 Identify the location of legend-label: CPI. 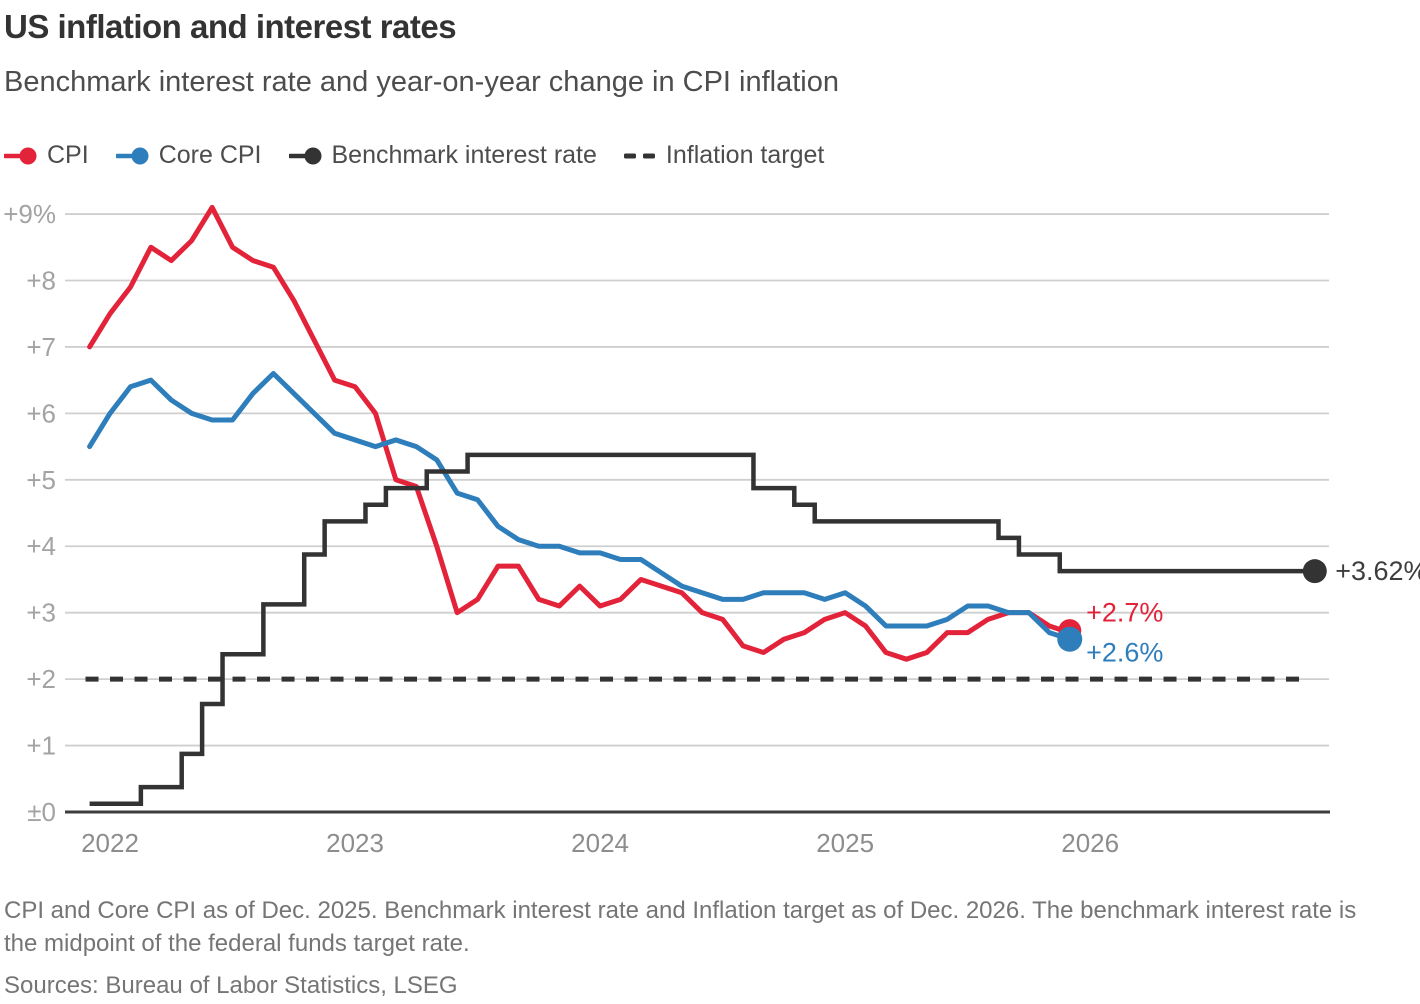
(68, 155).